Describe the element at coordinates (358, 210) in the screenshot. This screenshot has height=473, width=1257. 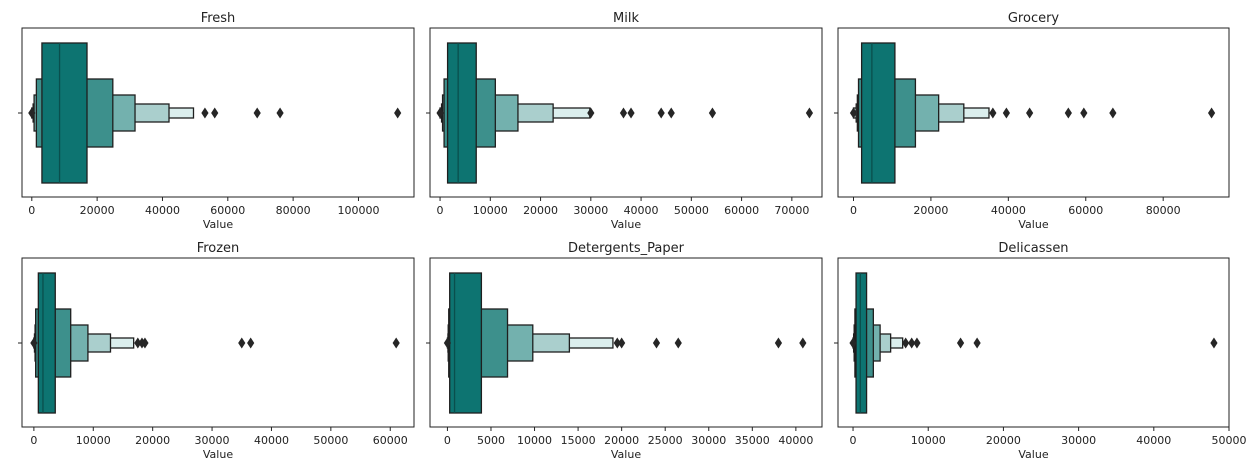
I see `x-tick-label: 100000` at that location.